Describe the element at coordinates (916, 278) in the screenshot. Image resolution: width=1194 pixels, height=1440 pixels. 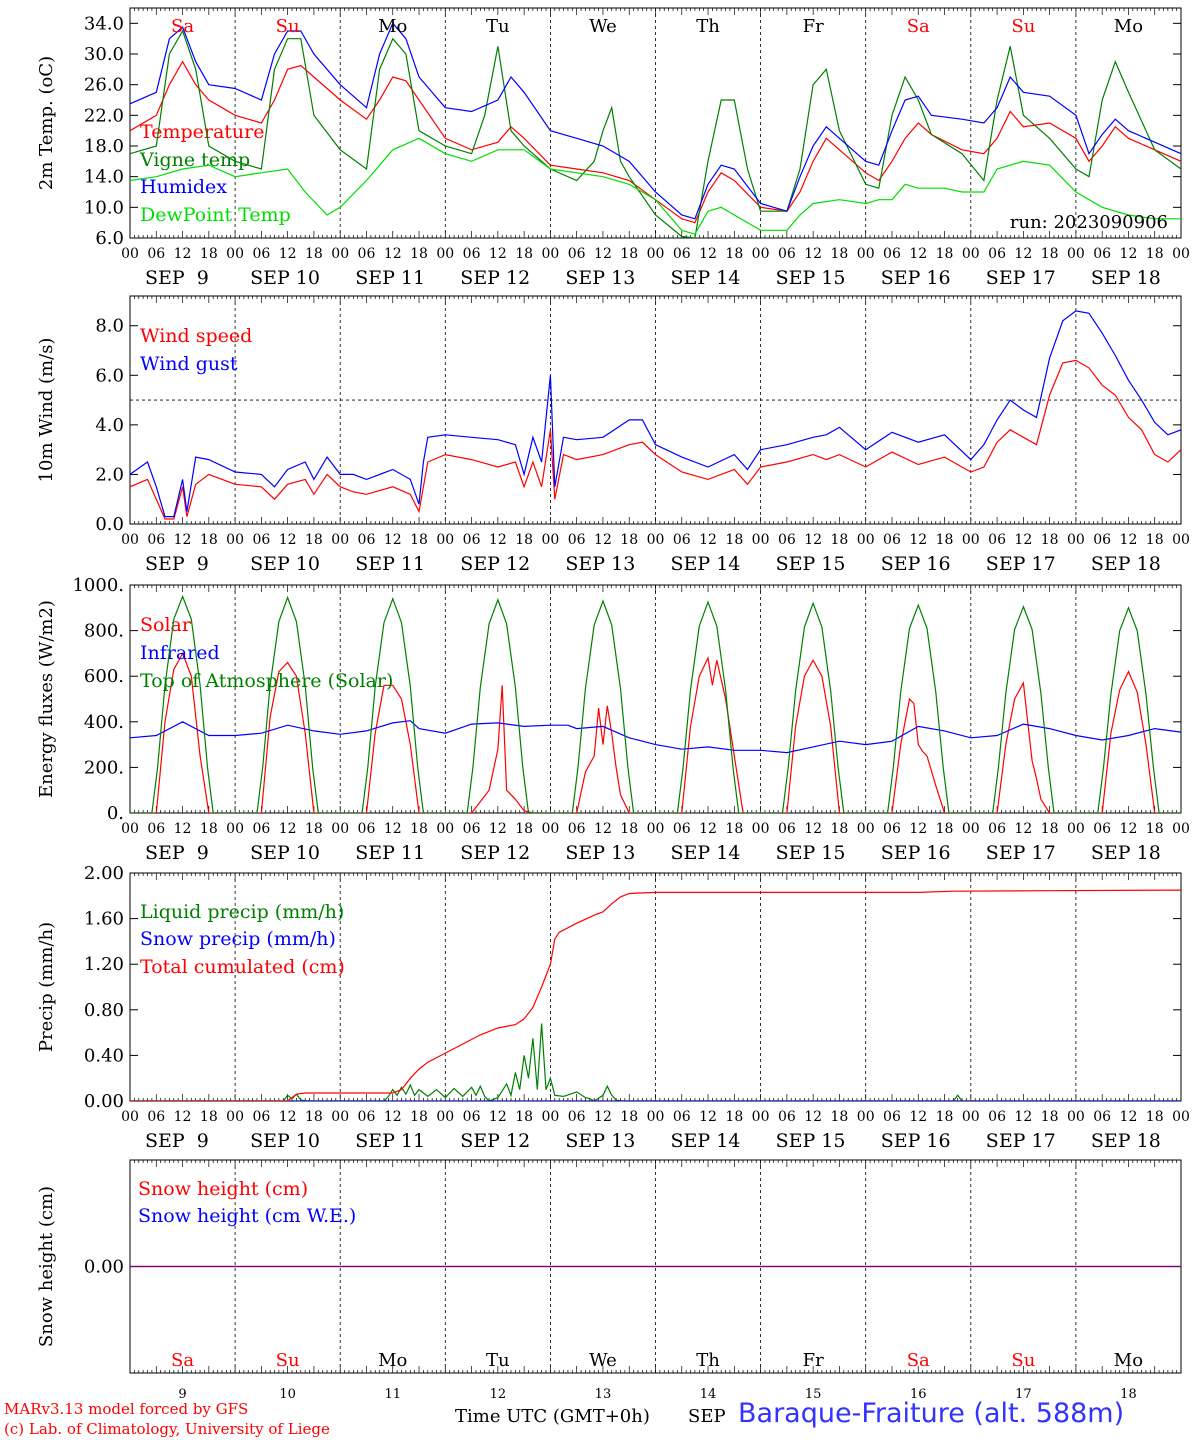
I see `date-label: SEP 16` at that location.